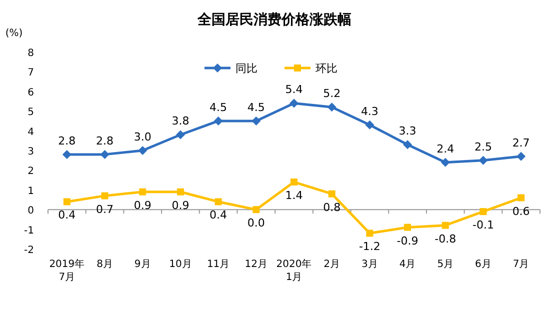  I want to click on data-label: 0.6, so click(521, 211).